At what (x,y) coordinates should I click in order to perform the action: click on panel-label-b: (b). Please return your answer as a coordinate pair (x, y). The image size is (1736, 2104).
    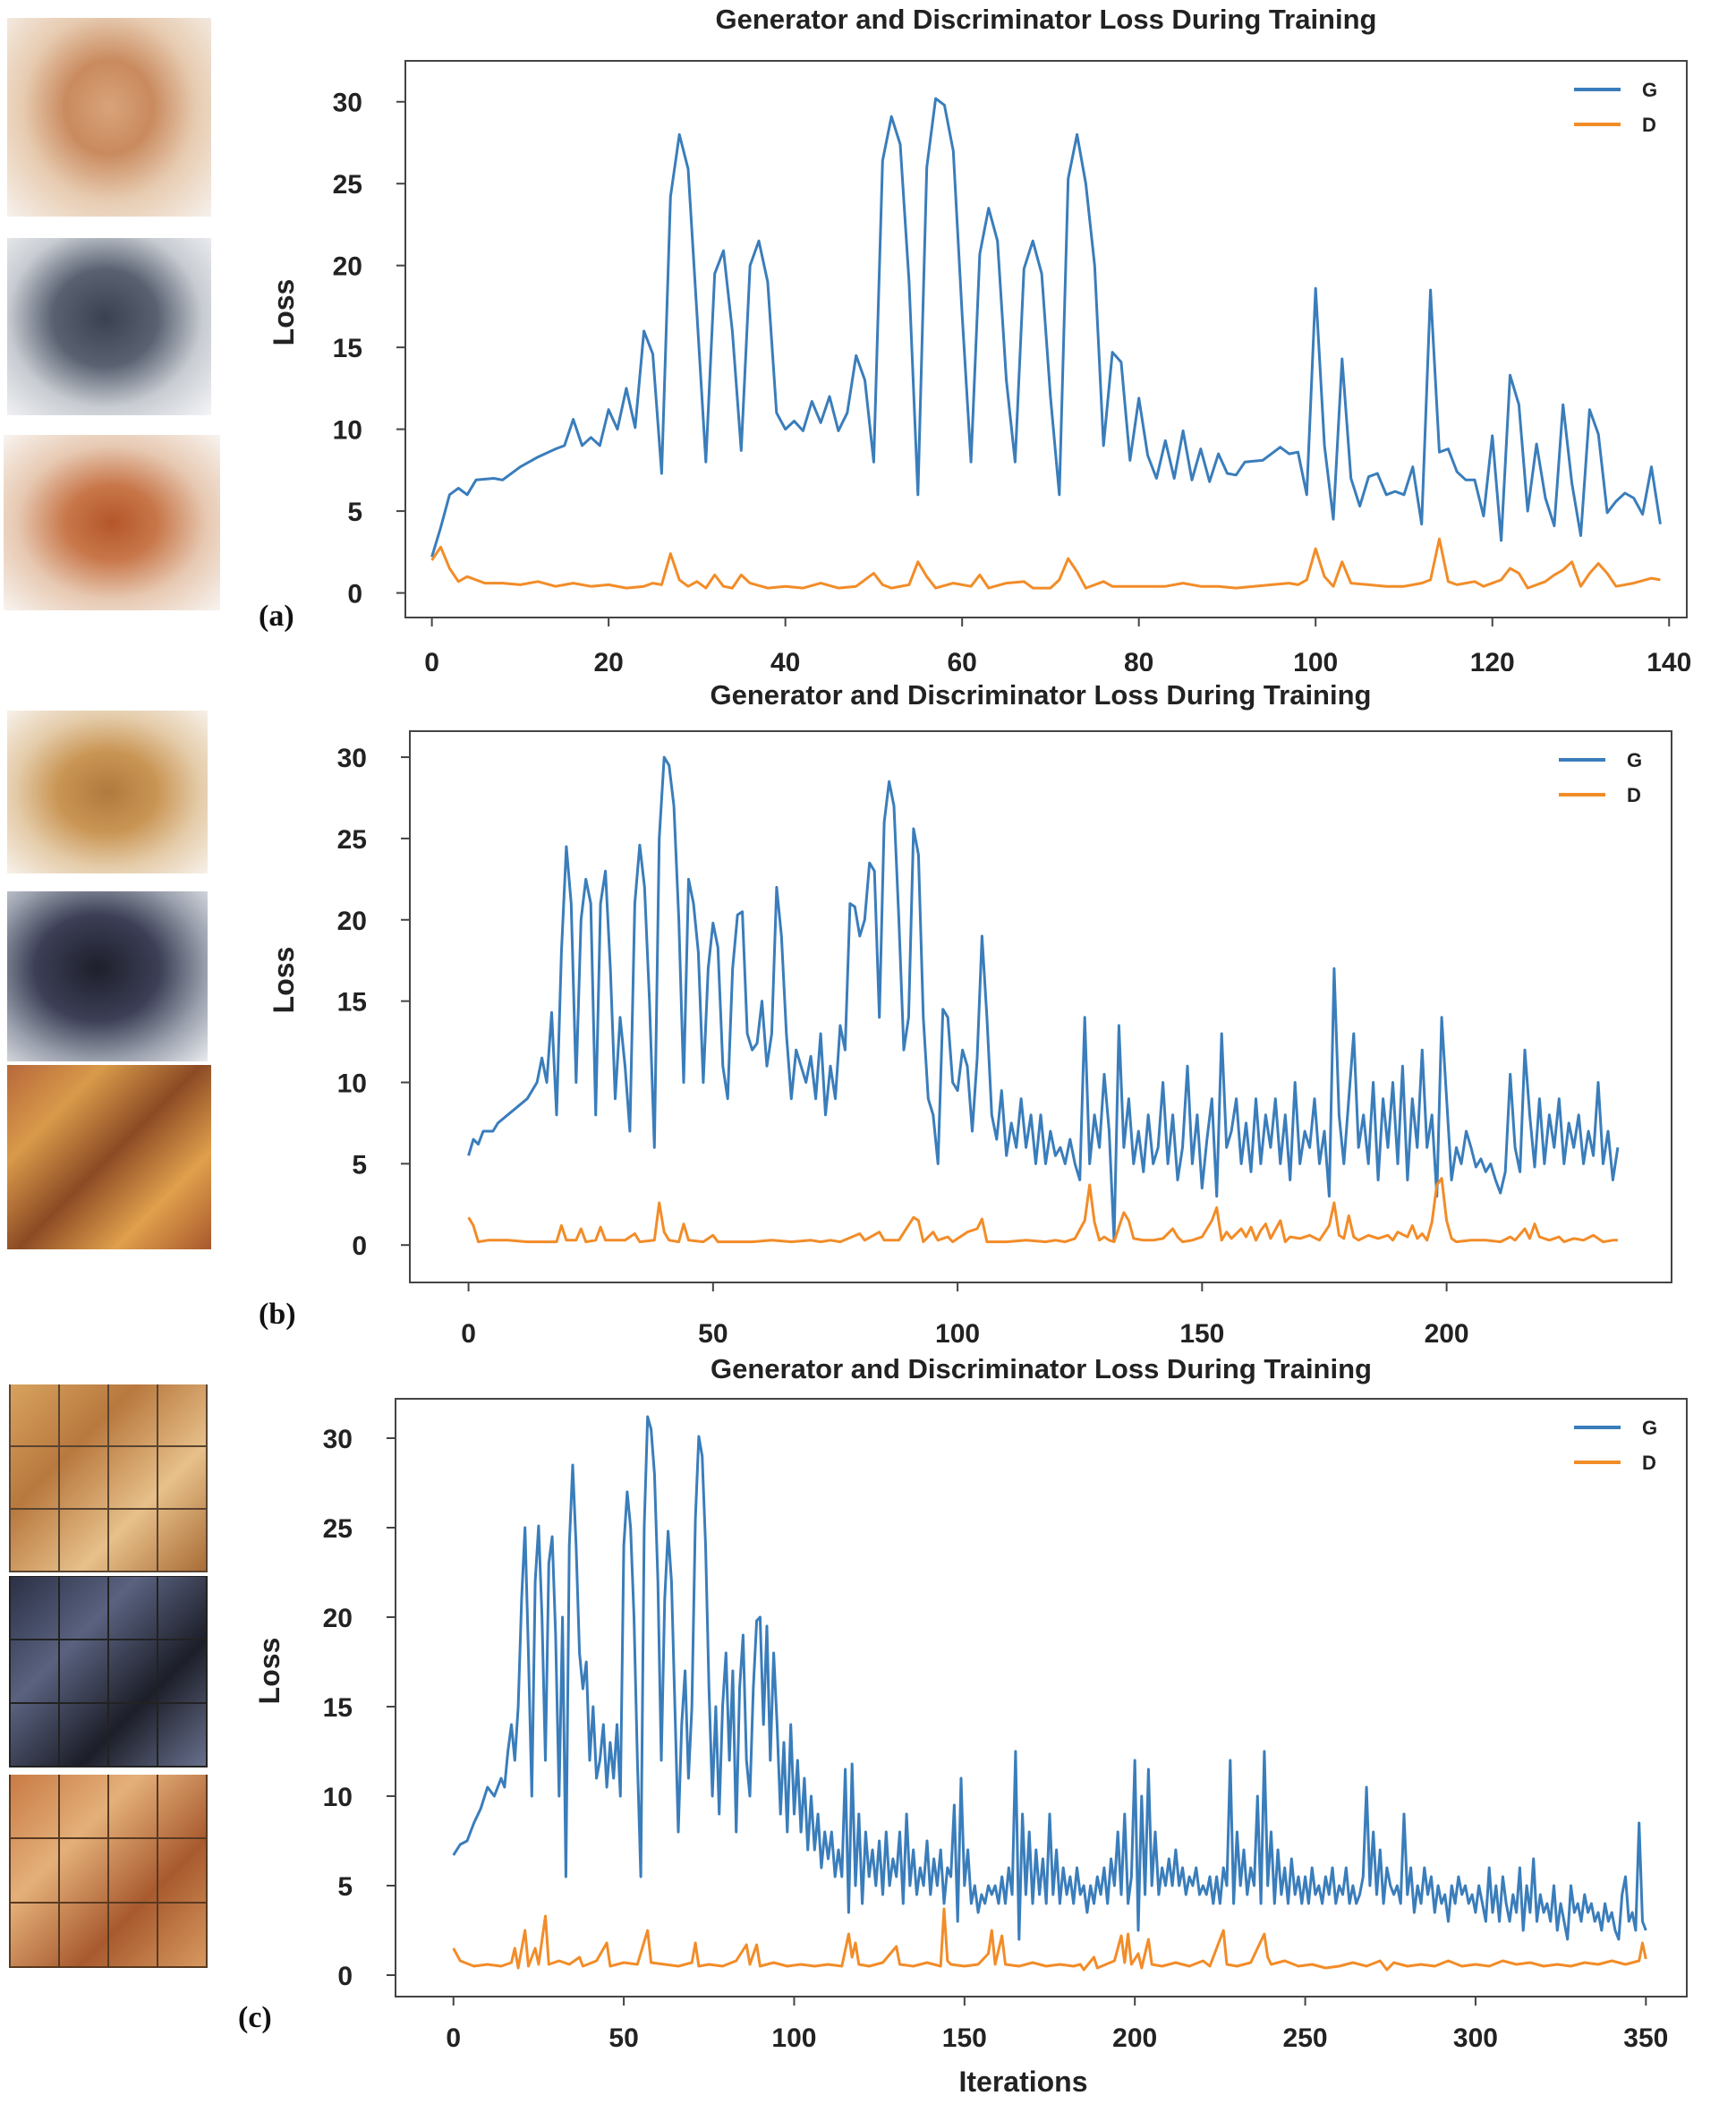
    Looking at the image, I should click on (277, 1314).